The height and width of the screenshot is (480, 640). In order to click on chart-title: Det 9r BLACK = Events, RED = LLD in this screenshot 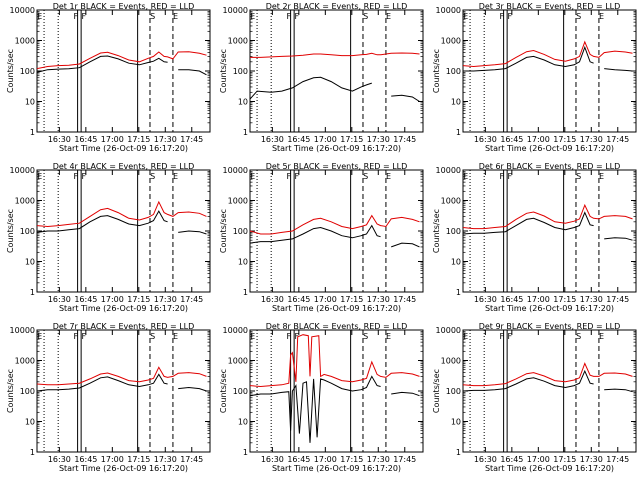, I will do `click(550, 326)`.